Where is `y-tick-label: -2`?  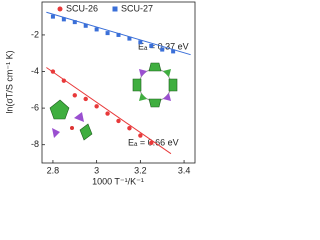
y-tick-label: -2 is located at coordinates (35, 34).